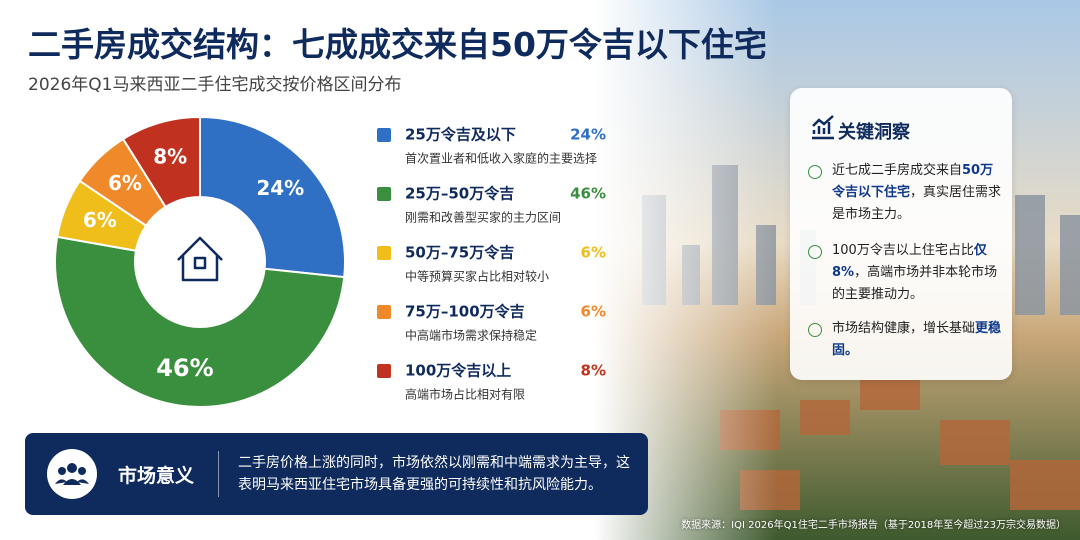  I want to click on slice-label: 24%, so click(280, 188).